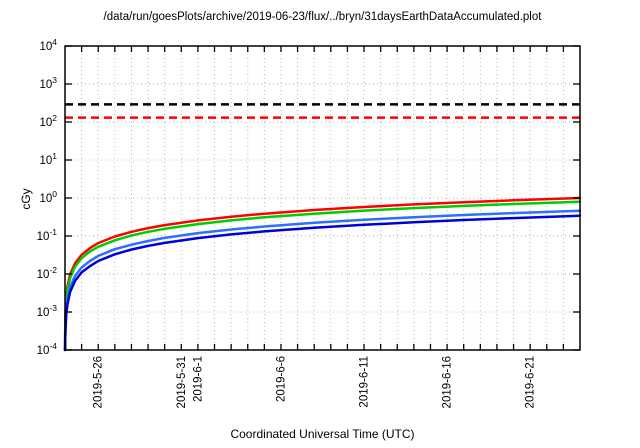  Describe the element at coordinates (48, 45) in the screenshot. I see `y-tick-label: 10⁴` at that location.